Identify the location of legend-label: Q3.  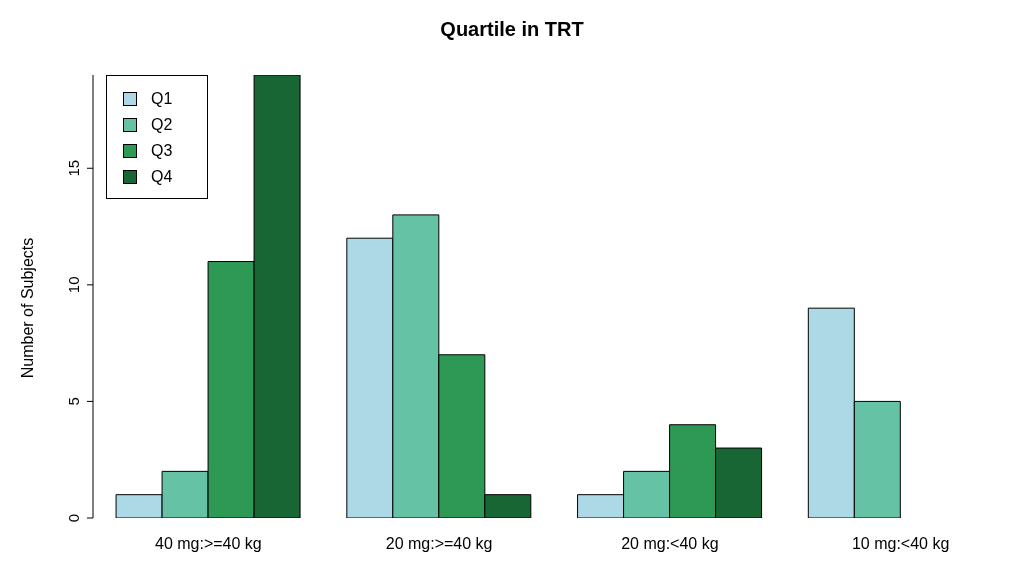
(162, 151).